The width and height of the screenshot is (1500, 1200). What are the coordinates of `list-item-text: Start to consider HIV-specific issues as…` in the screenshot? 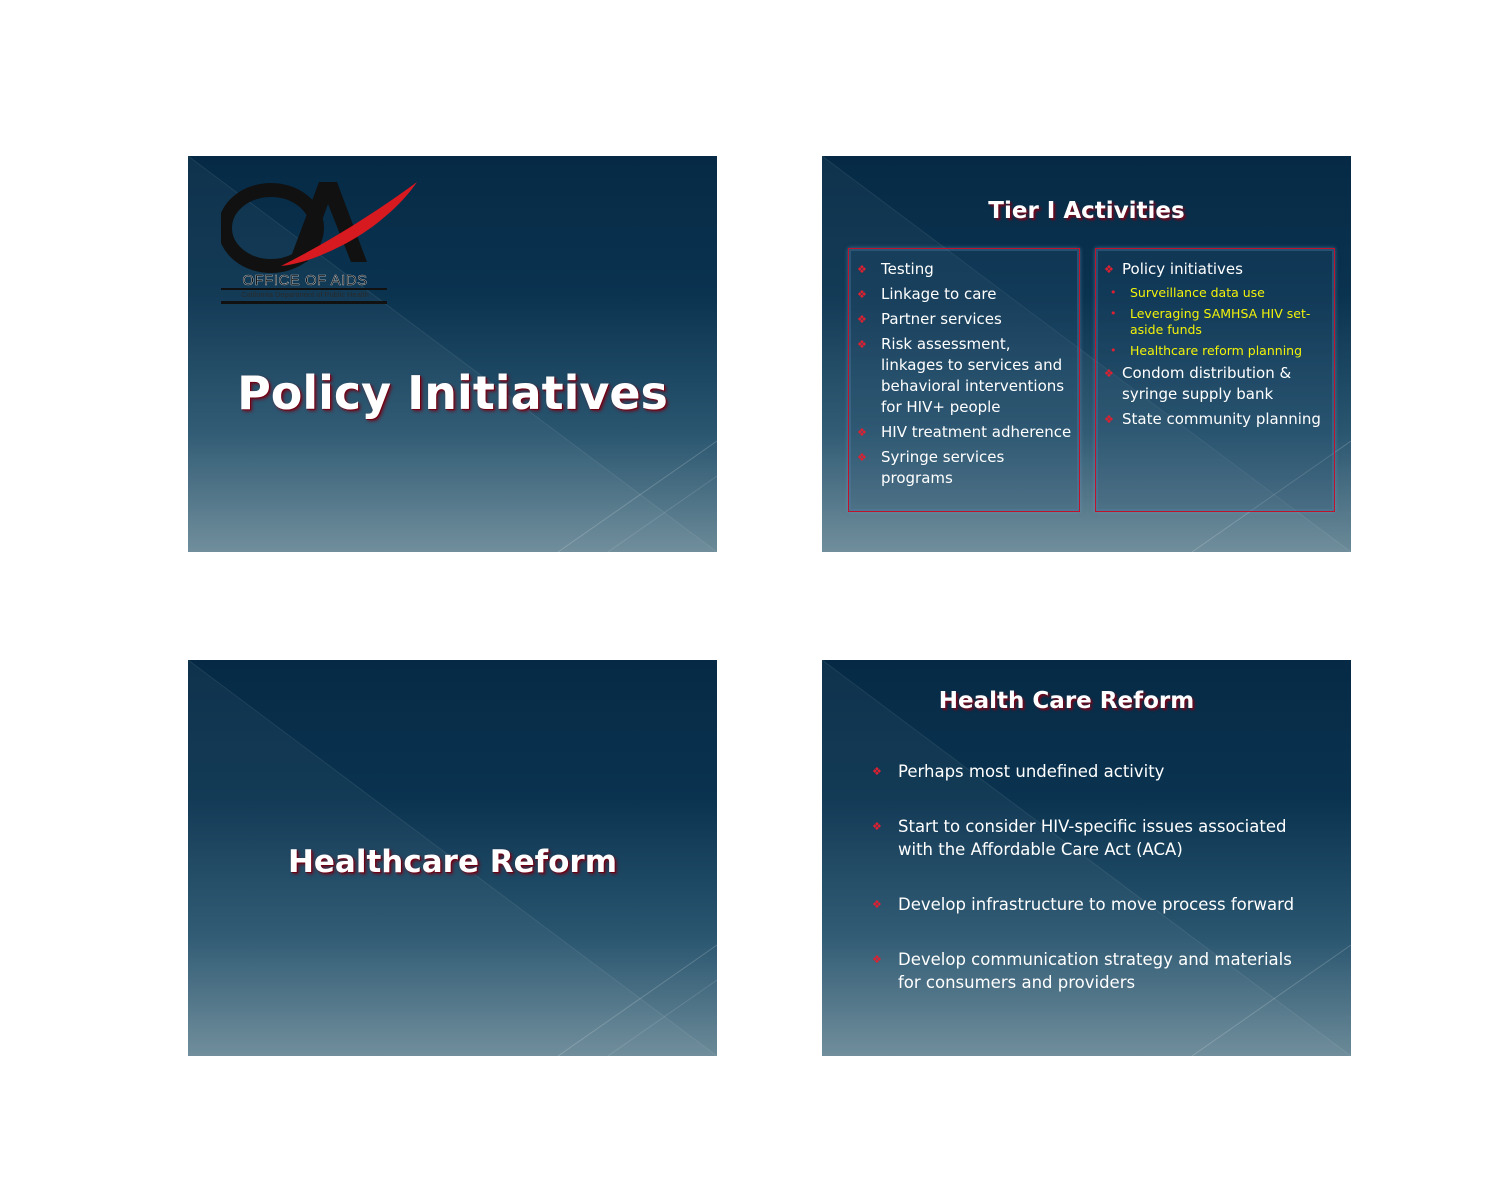 It's located at (1092, 838).